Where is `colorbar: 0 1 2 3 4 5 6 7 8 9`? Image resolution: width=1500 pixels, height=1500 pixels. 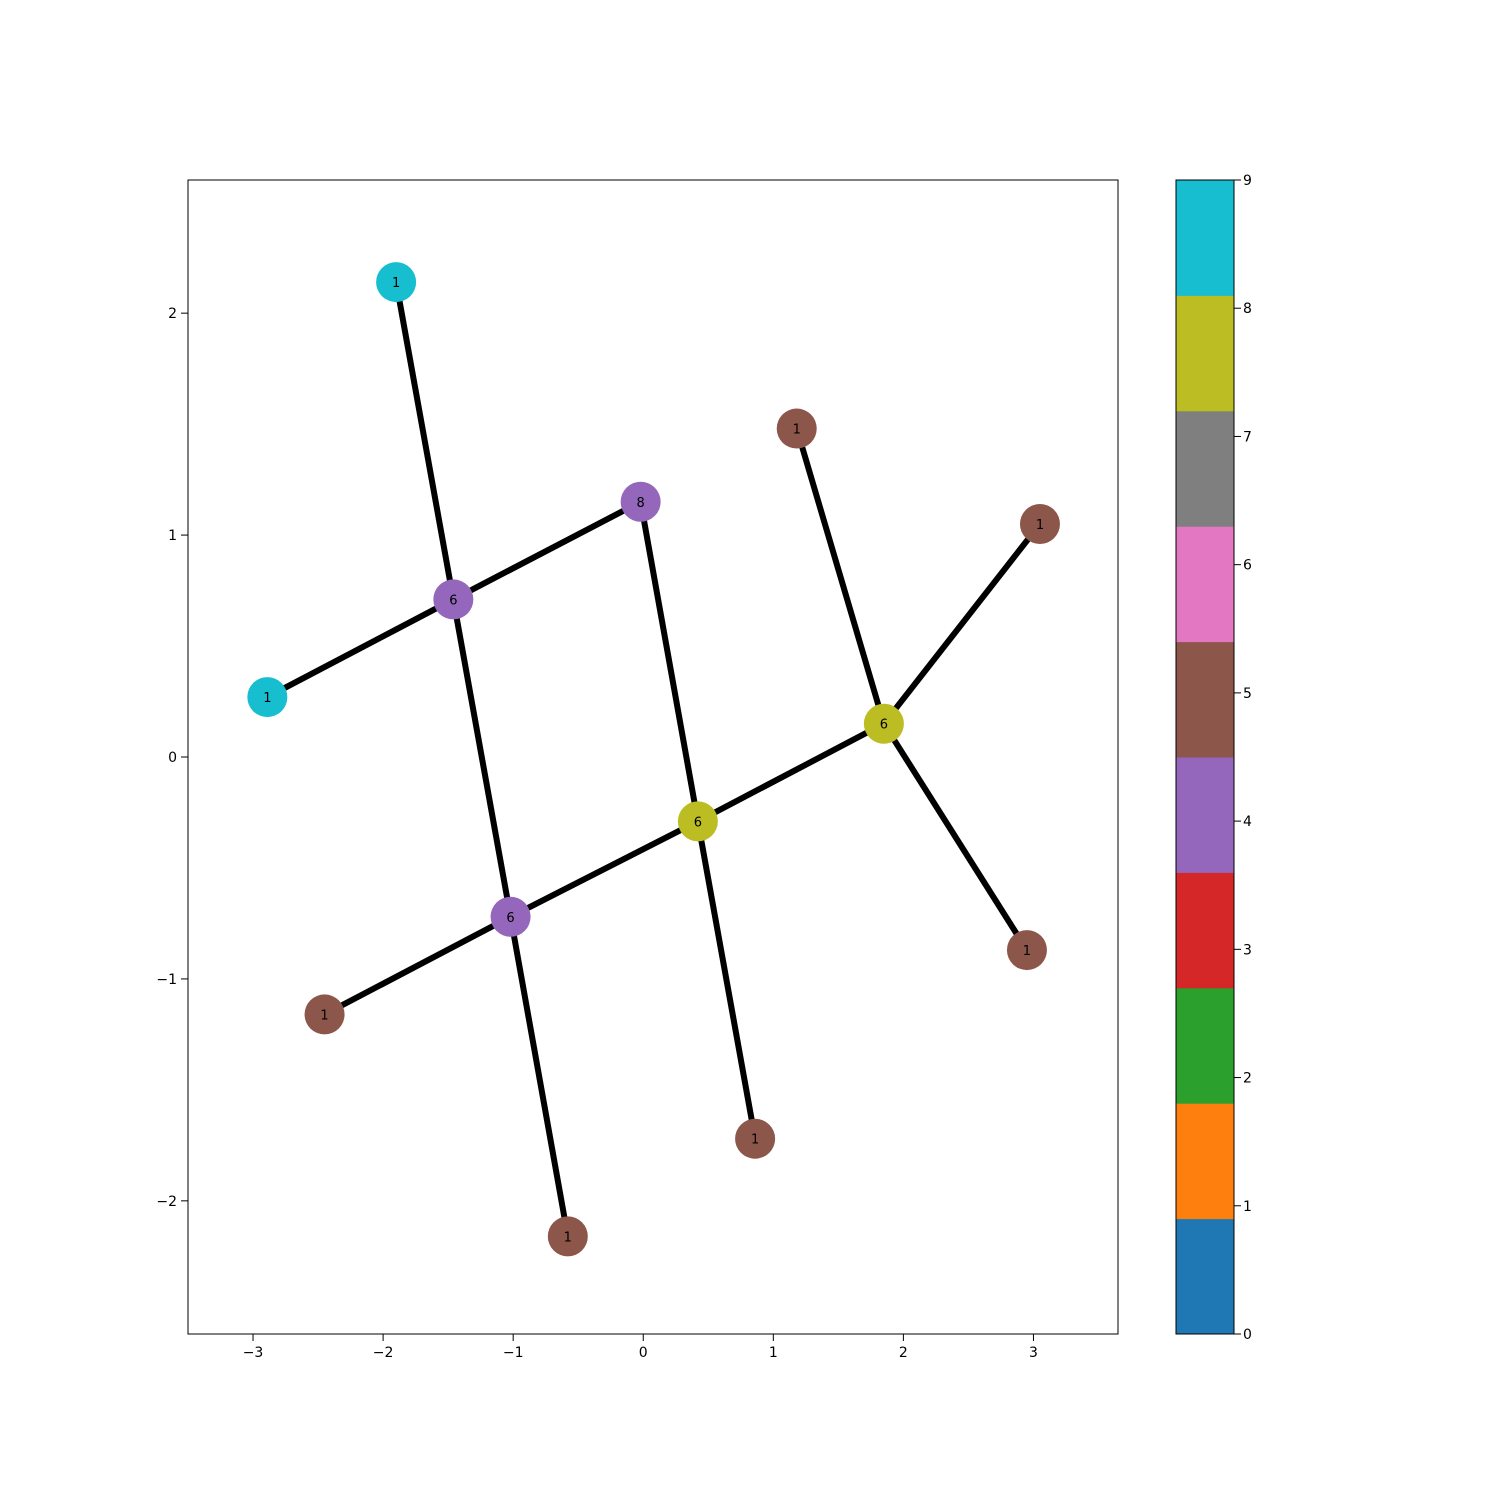 colorbar: 0 1 2 3 4 5 6 7 8 9 is located at coordinates (1214, 758).